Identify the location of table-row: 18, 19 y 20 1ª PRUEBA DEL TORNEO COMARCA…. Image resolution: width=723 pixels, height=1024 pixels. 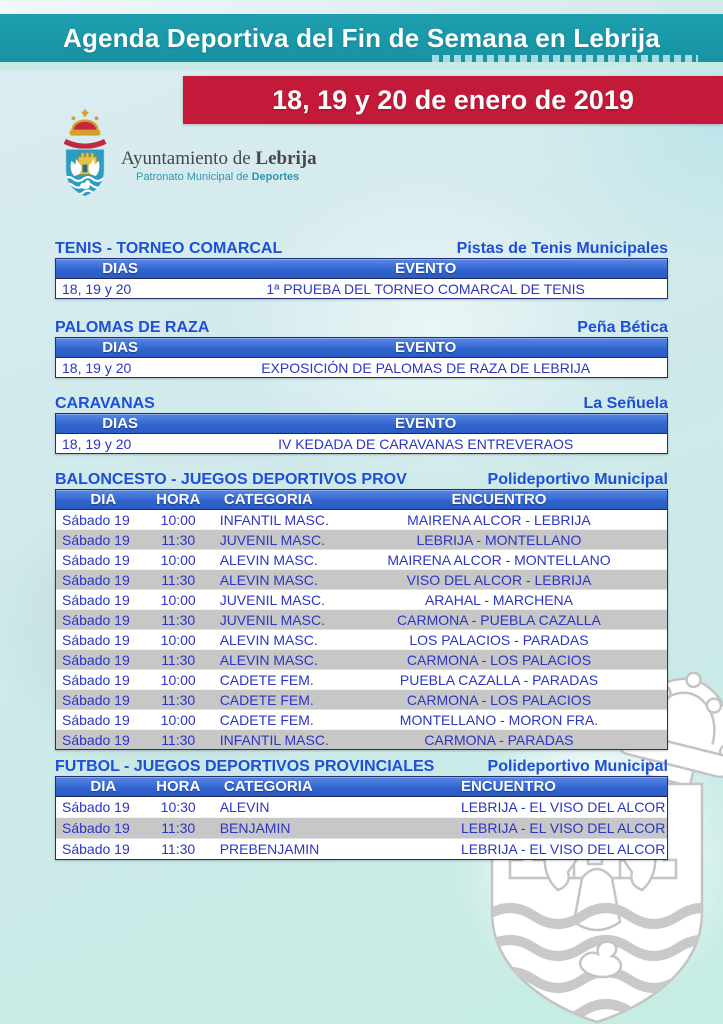
(361, 288).